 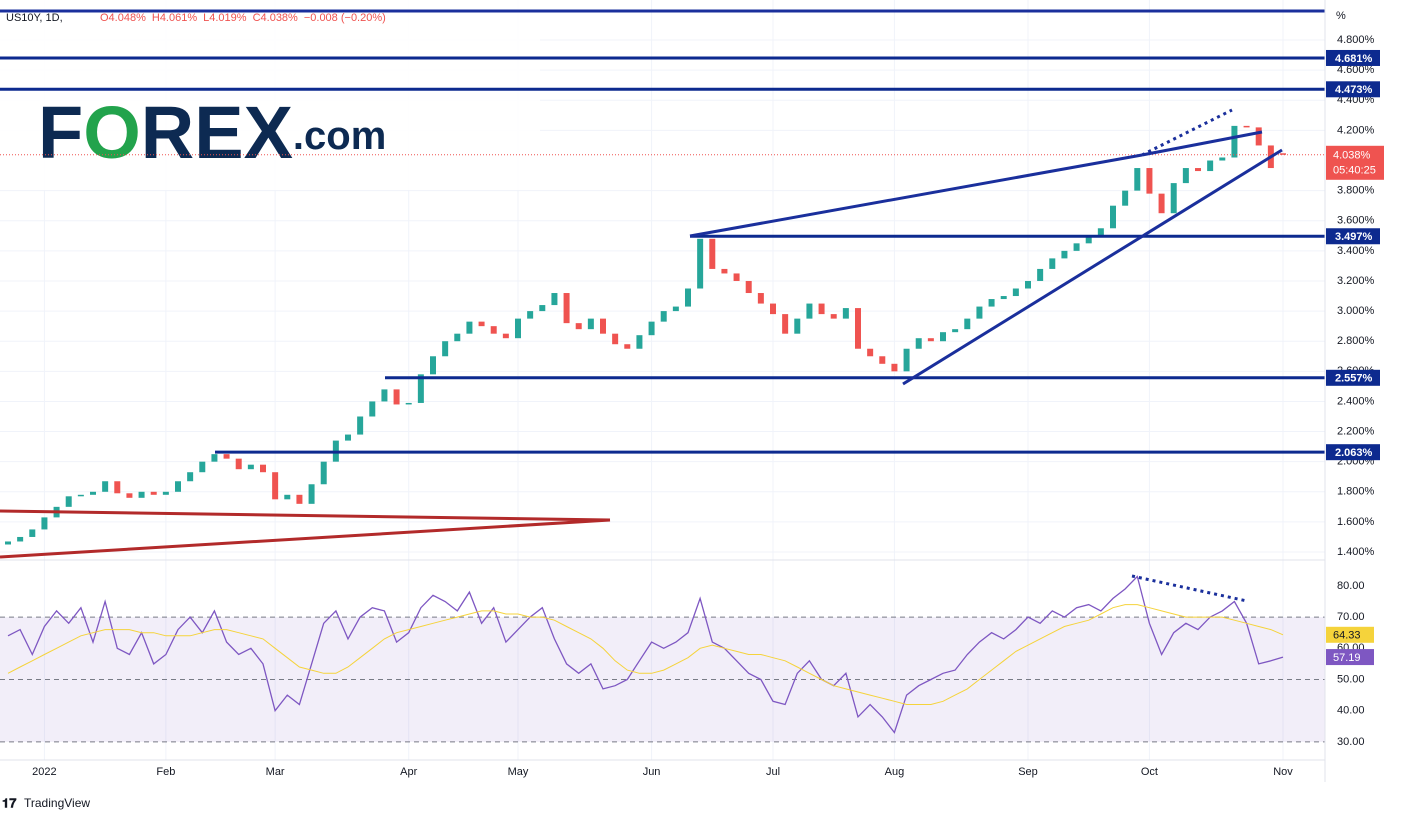 I want to click on x-tick-label: 2022, so click(x=44, y=772).